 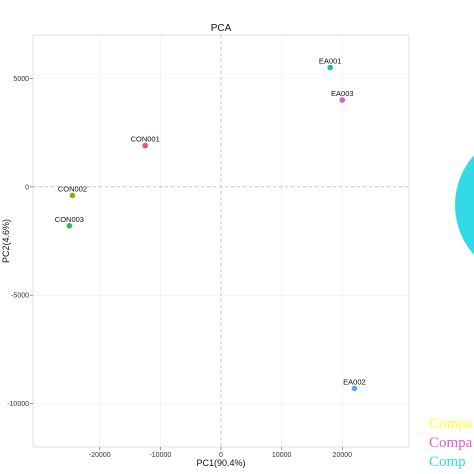 I want to click on y-tick-label: -5000, so click(x=20, y=296).